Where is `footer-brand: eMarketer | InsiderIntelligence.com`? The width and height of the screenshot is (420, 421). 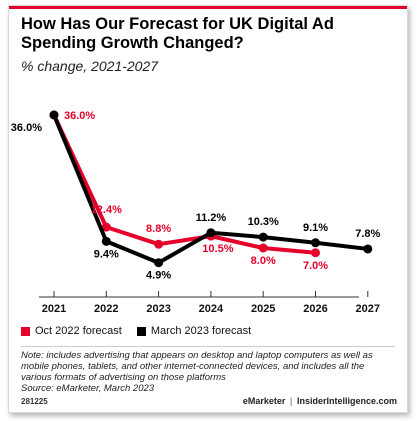 footer-brand: eMarketer | InsiderIntelligence.com is located at coordinates (320, 401).